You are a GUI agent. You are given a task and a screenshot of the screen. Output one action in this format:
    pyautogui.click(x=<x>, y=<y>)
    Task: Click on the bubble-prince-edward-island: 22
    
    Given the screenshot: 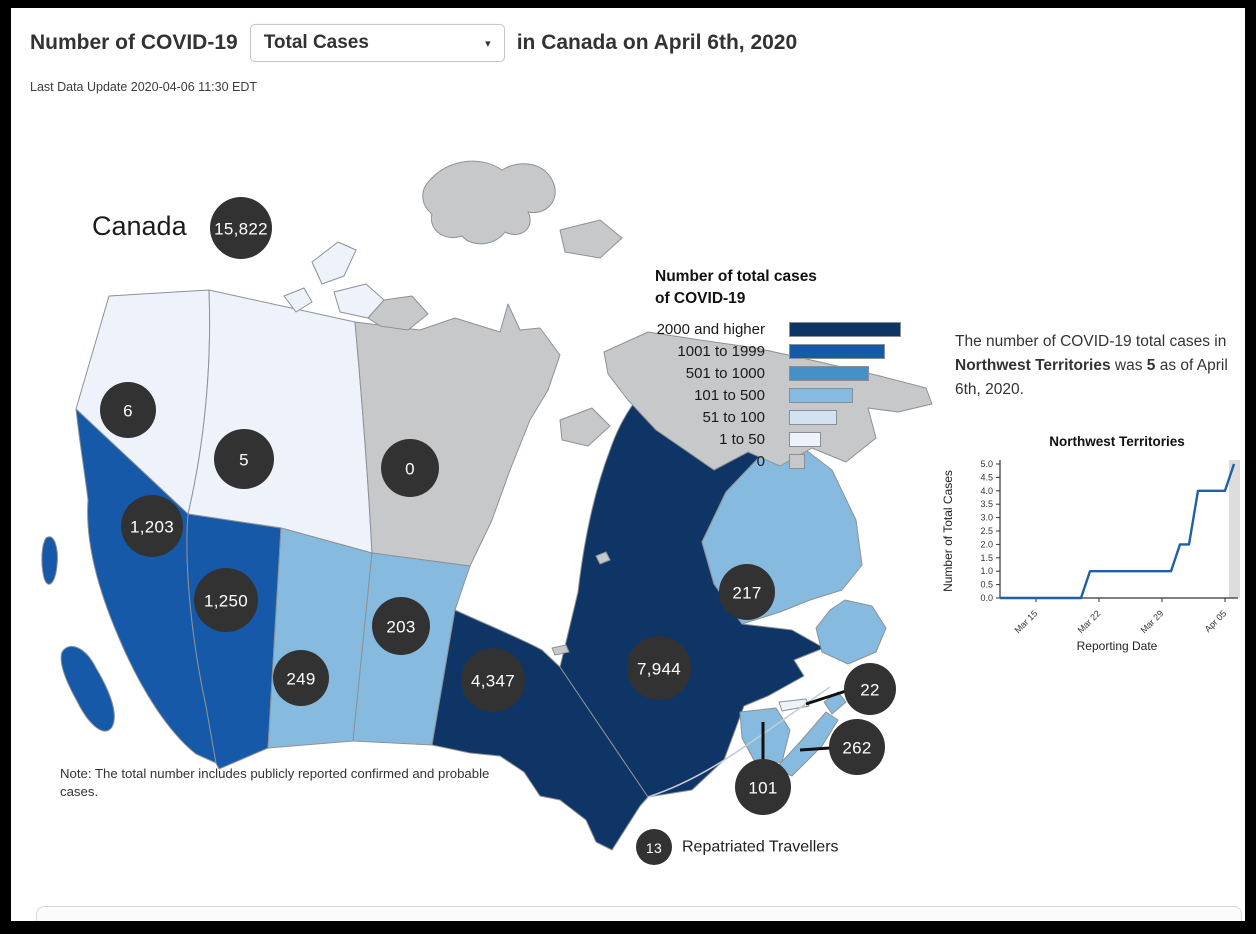 What is the action you would take?
    pyautogui.click(x=850, y=689)
    